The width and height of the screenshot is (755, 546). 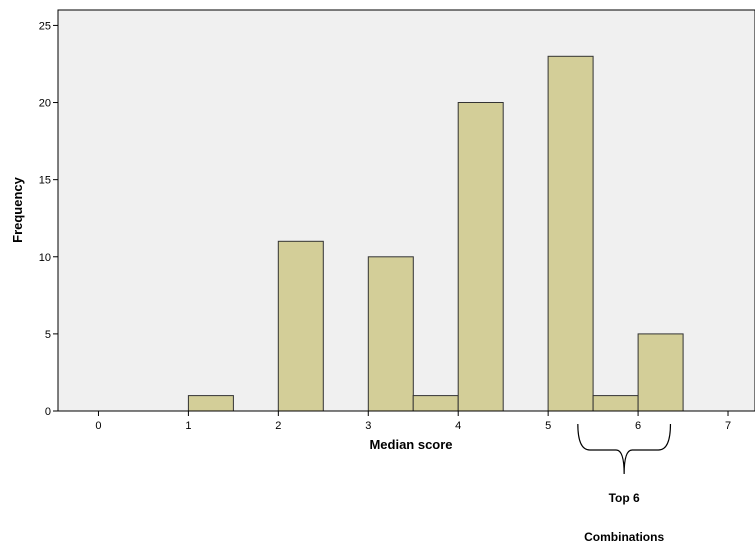 I want to click on y-tick-label: 10, so click(x=45, y=258).